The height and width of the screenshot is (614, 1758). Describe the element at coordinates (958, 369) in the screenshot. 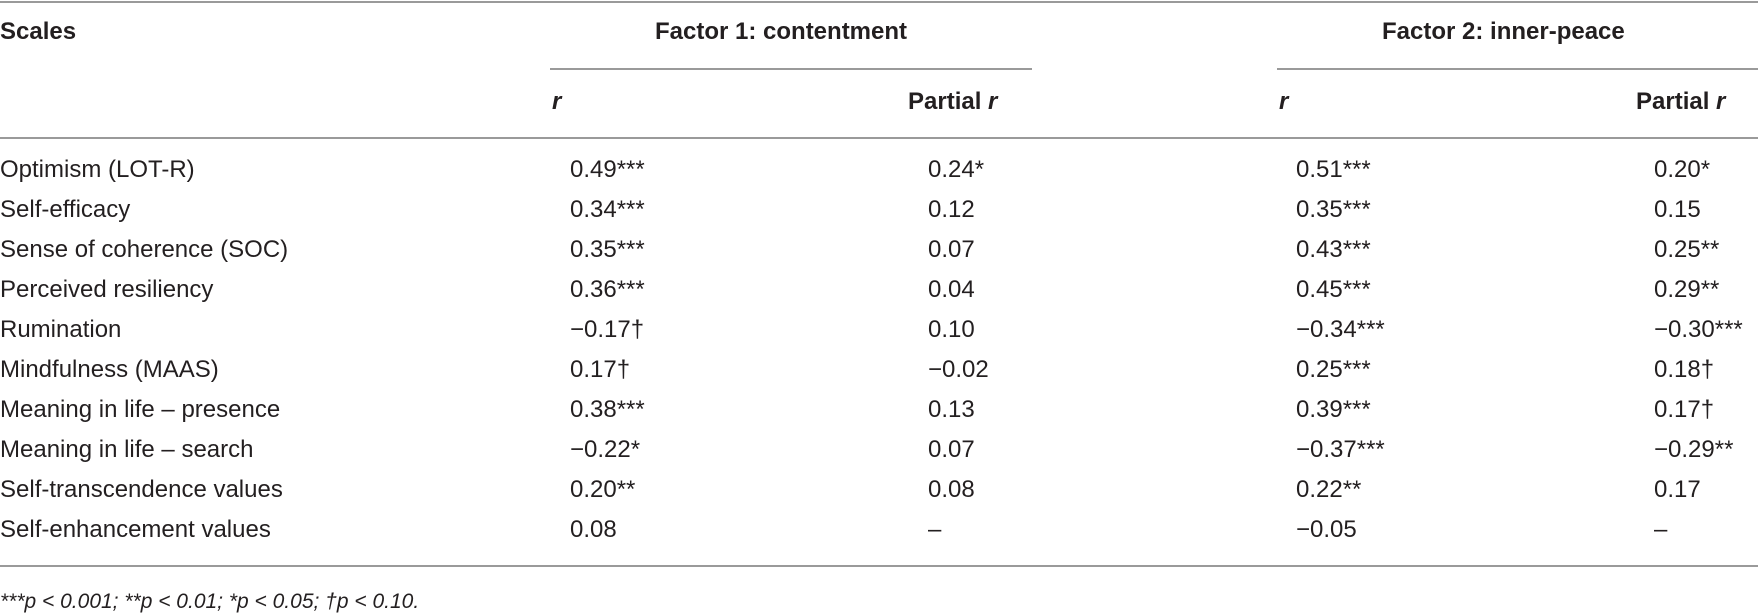

I see `cell-f1-partial: −0.02` at that location.